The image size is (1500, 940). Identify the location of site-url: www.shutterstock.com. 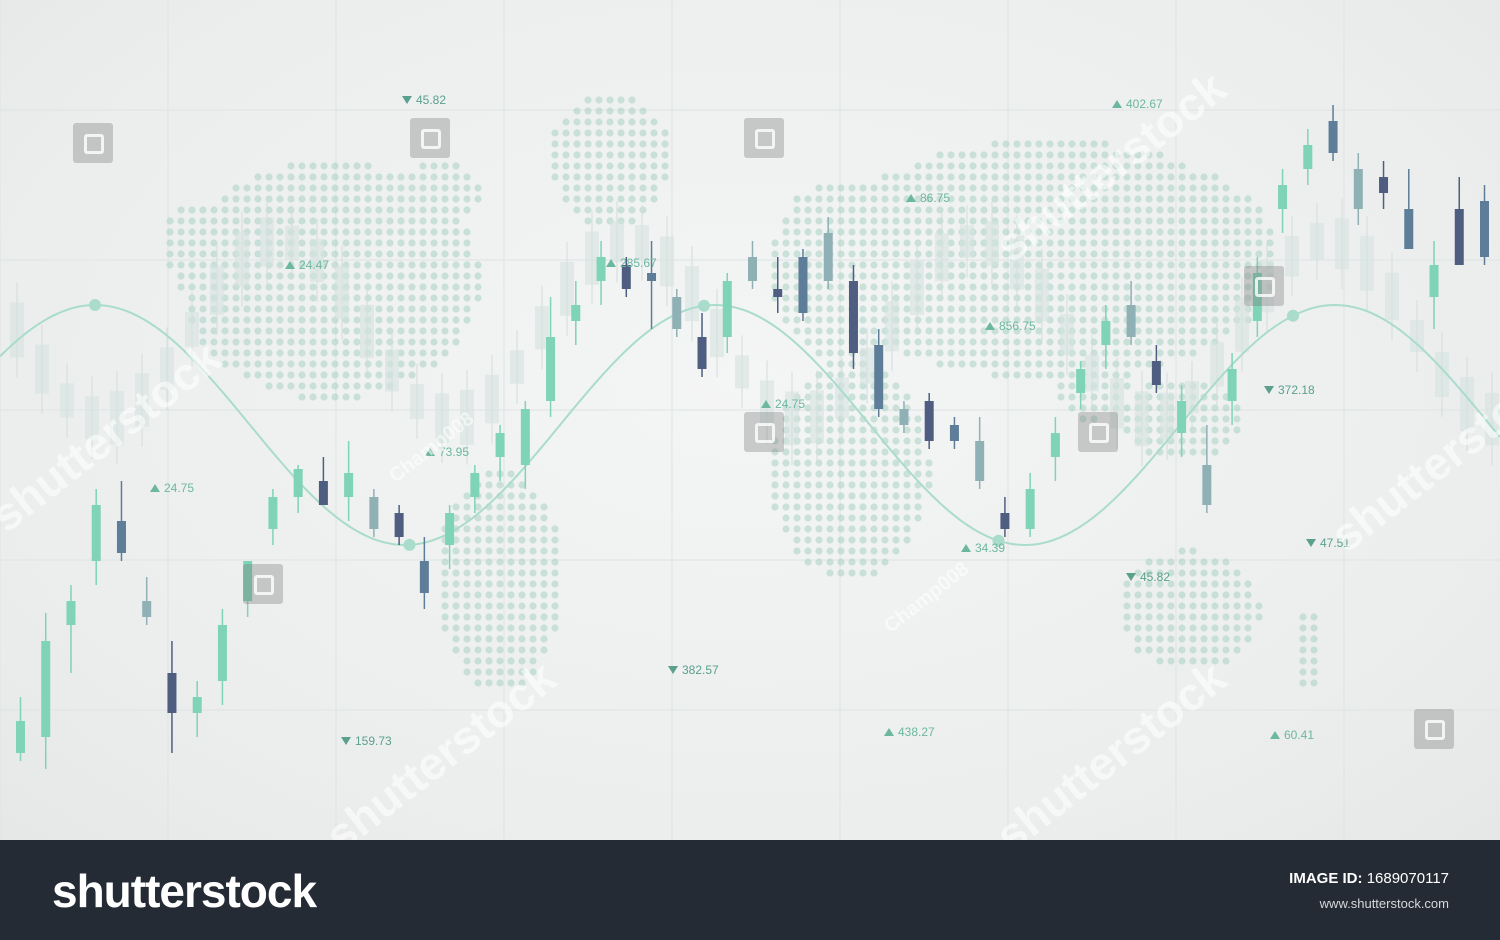
(1384, 903).